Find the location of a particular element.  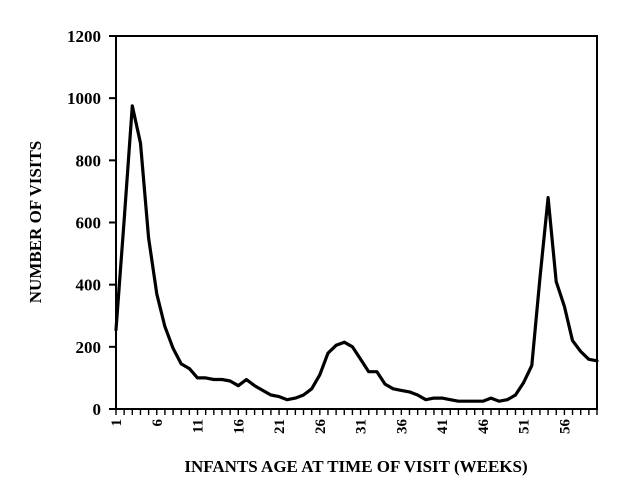

x-tick-label: 51 is located at coordinates (525, 426).